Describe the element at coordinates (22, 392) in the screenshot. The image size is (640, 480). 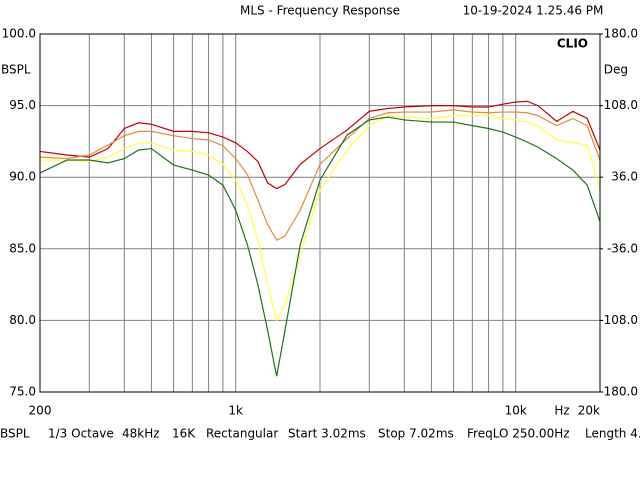
I see `y-tick-label: 75.0` at that location.